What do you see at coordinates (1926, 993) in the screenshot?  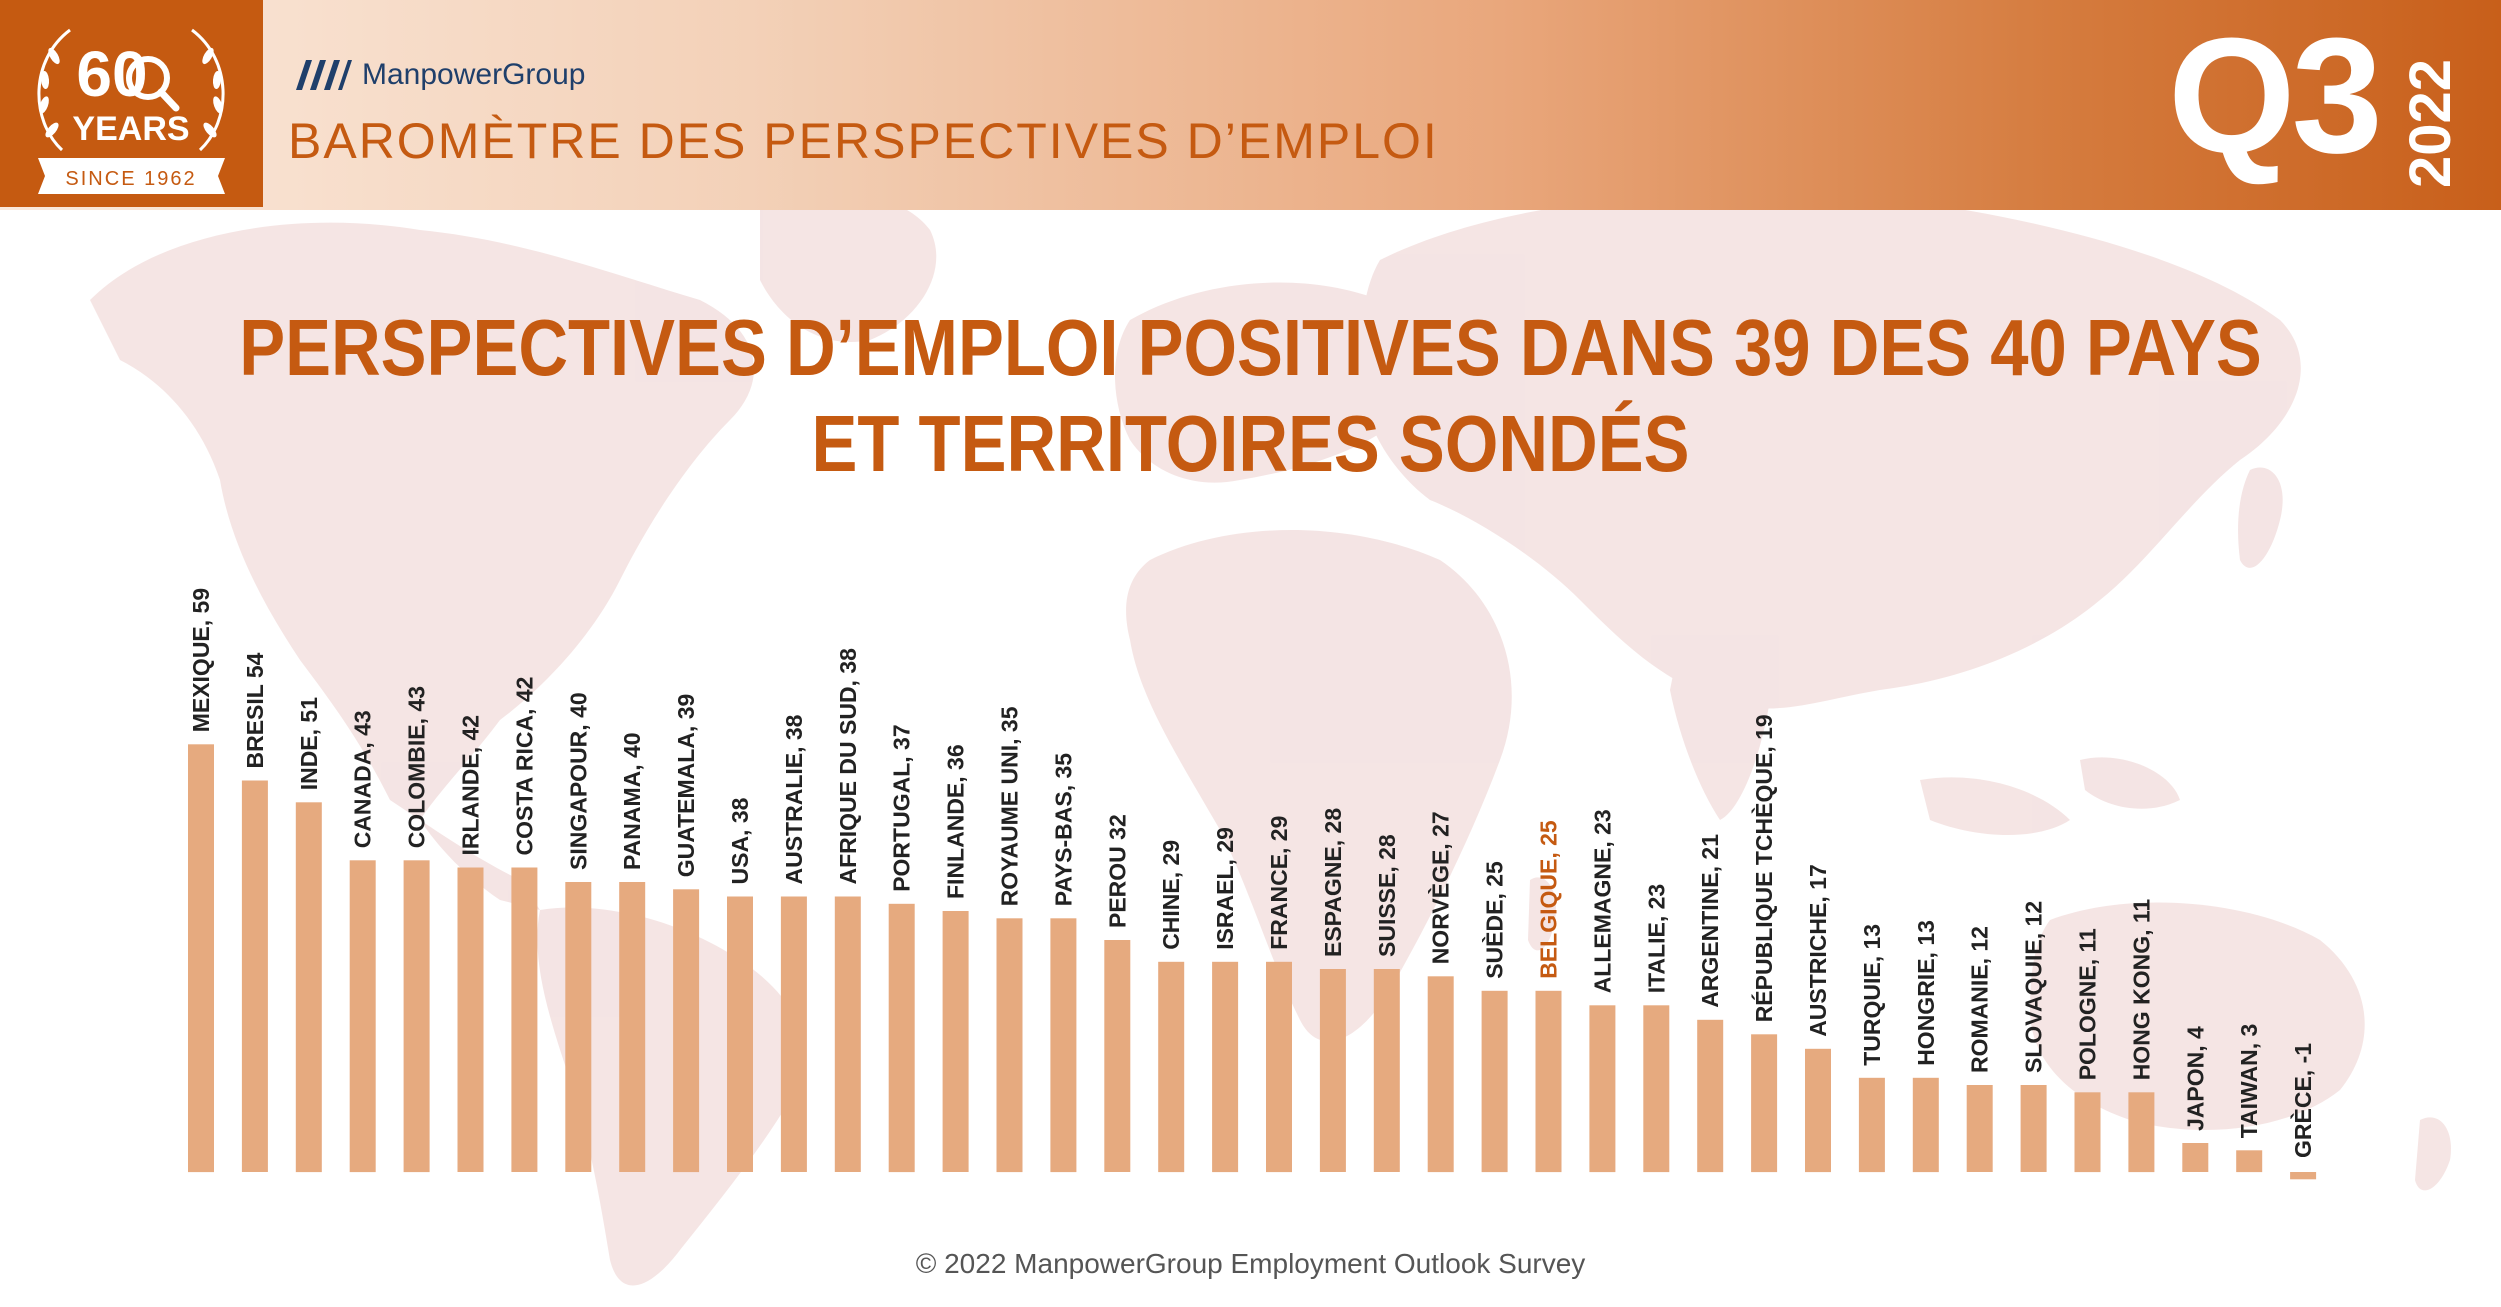 I see `bar-label: HONGRIE, 13` at bounding box center [1926, 993].